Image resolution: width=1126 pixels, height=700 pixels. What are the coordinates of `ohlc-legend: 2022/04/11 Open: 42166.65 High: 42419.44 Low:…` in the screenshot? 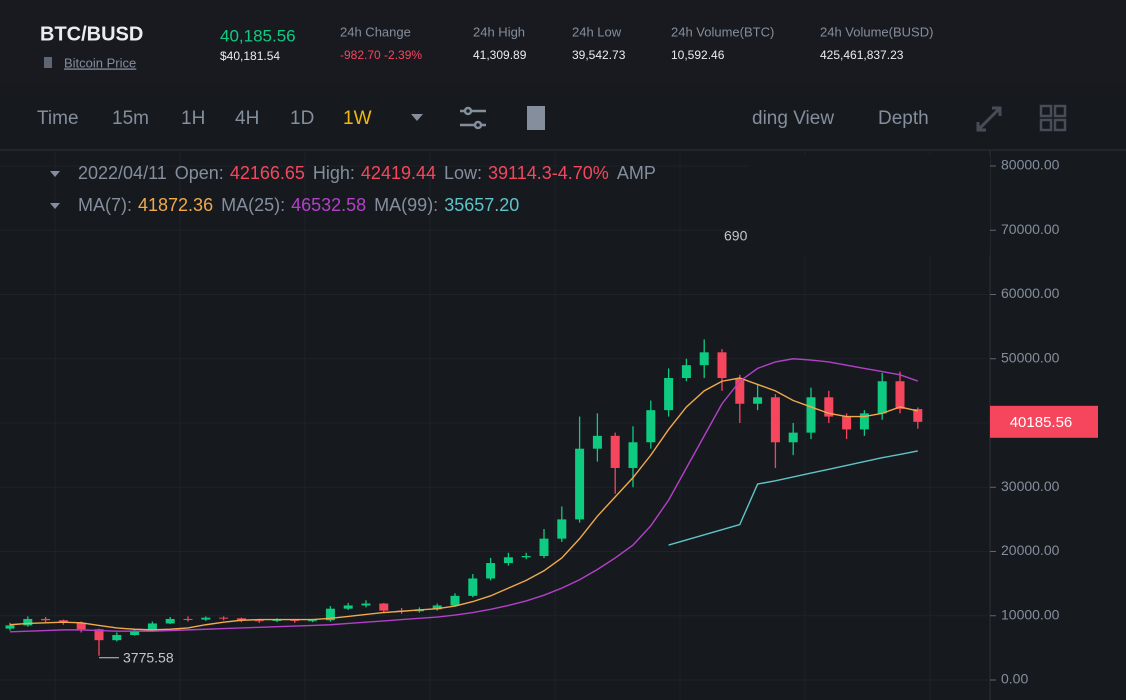 It's located at (367, 173).